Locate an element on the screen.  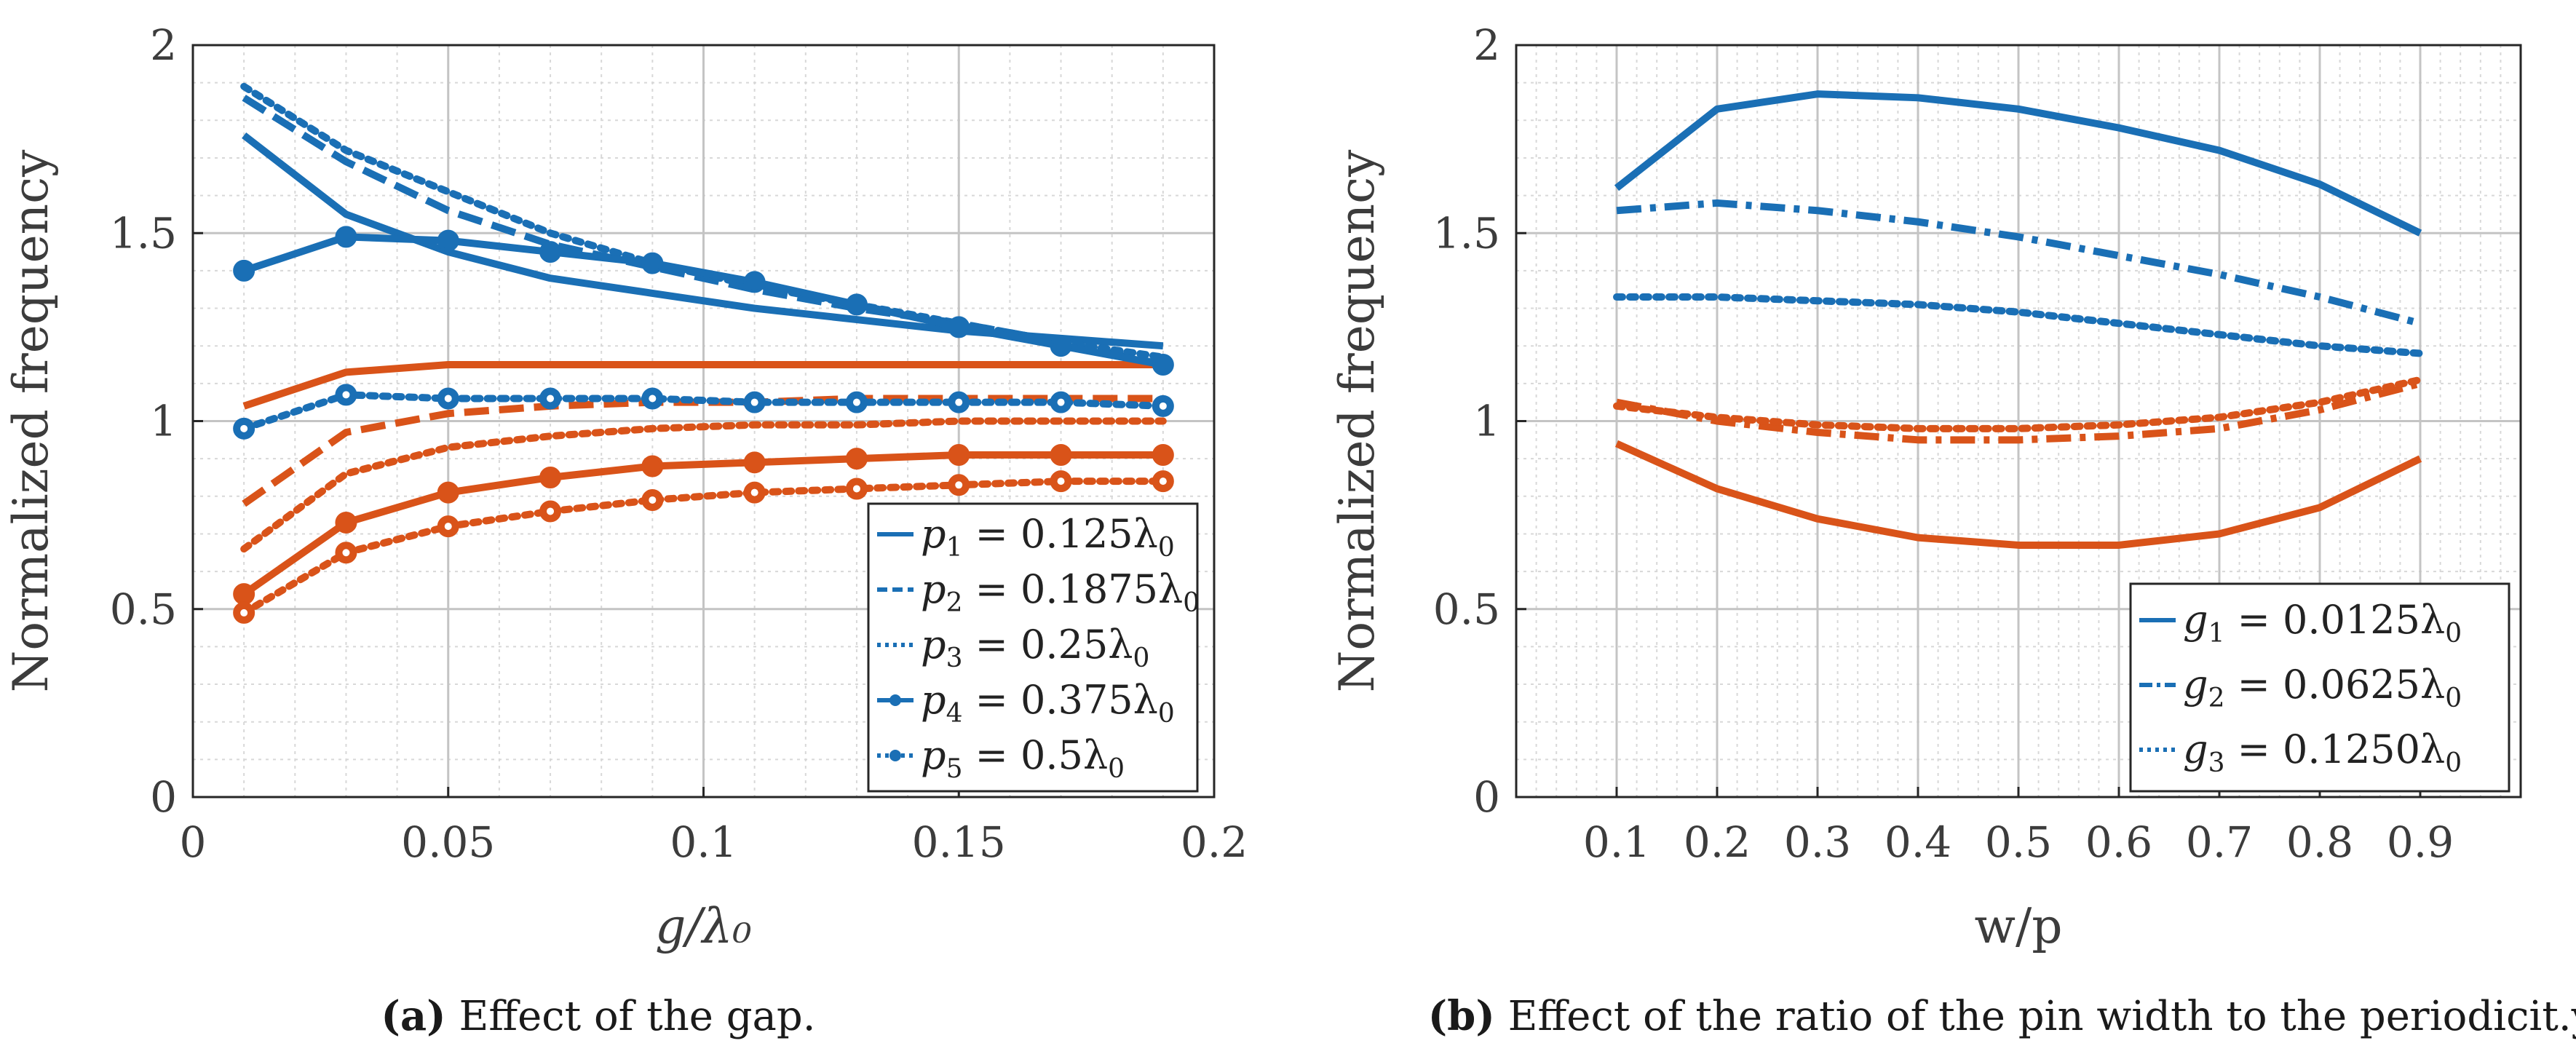
x-axis-label: g/λ₀ is located at coordinates (703, 926).